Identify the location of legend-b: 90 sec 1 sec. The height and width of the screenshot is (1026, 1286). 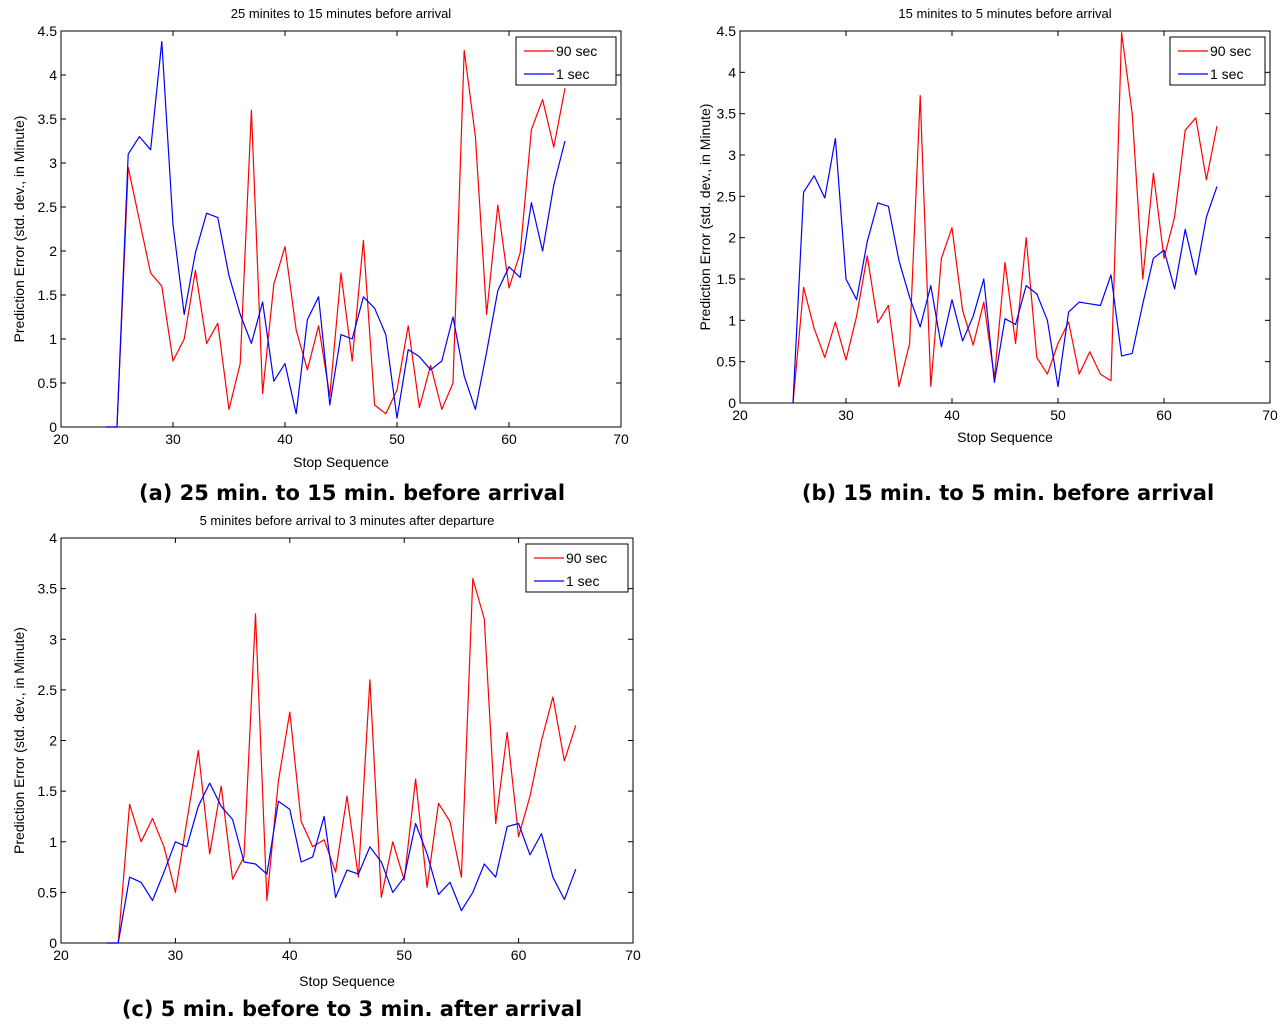
(1217, 61).